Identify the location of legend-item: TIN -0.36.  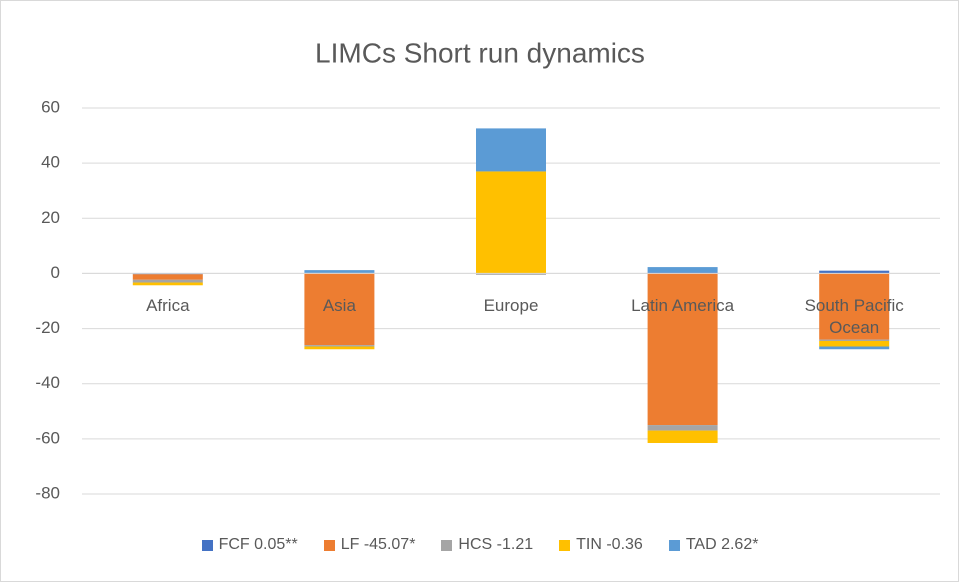
(601, 545).